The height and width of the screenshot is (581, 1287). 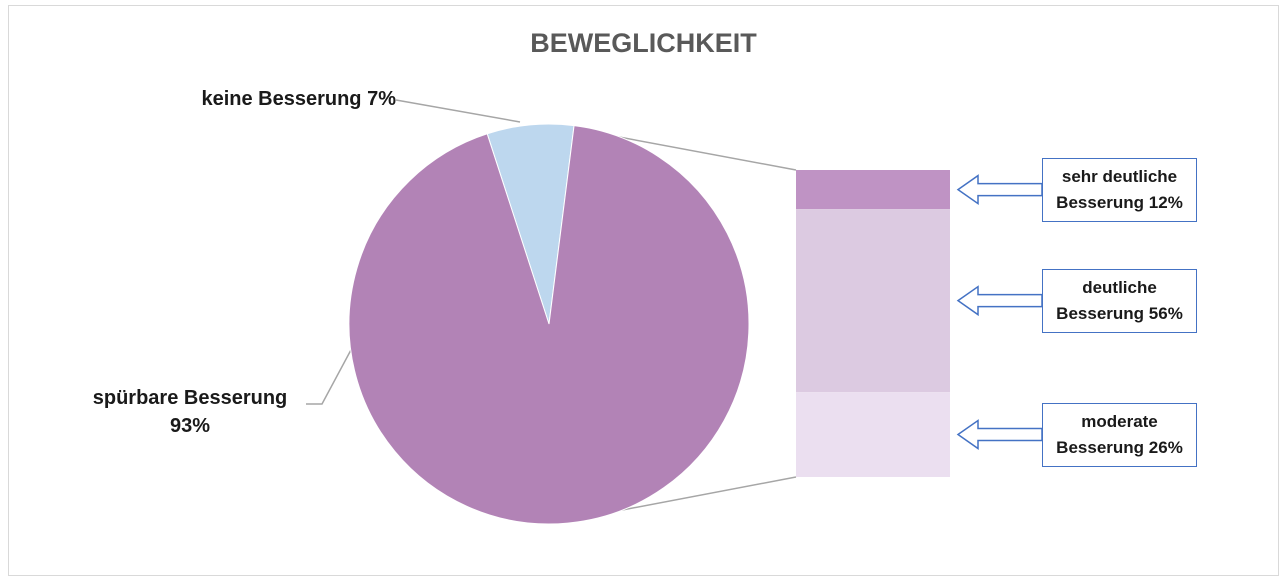 I want to click on category: sehr deutliche Besserung, so click(x=1117, y=189).